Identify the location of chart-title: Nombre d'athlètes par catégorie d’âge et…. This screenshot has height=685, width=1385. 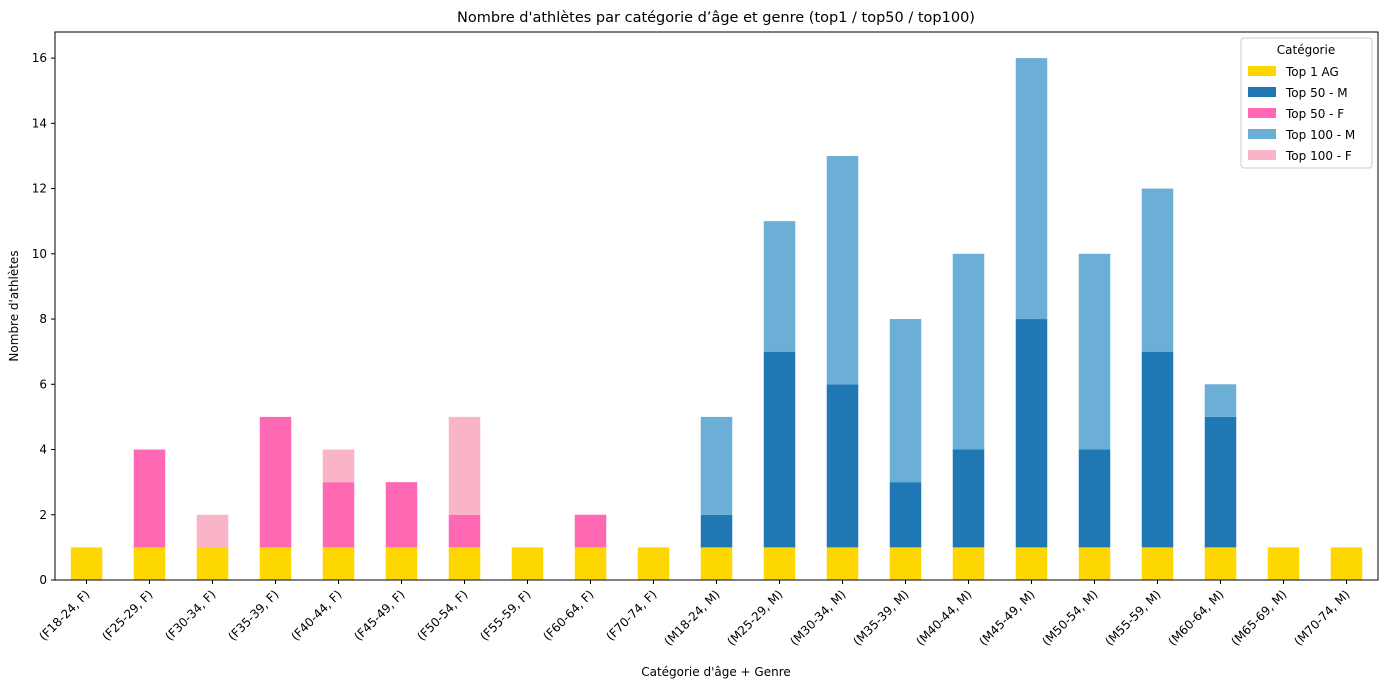
(716, 18).